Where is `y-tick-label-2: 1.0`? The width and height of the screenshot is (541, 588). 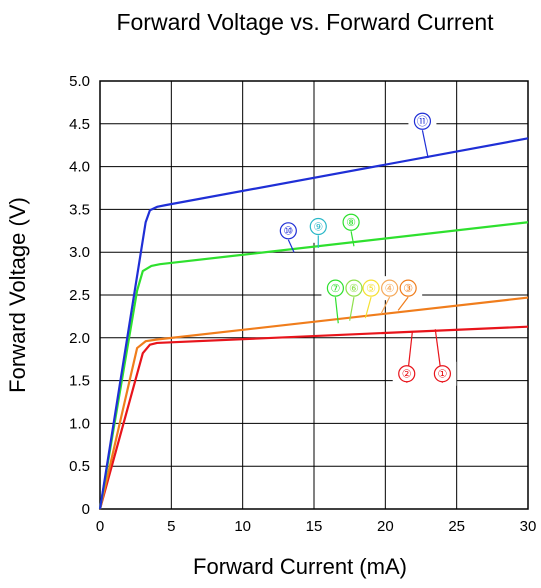 y-tick-label-2: 1.0 is located at coordinates (79, 423).